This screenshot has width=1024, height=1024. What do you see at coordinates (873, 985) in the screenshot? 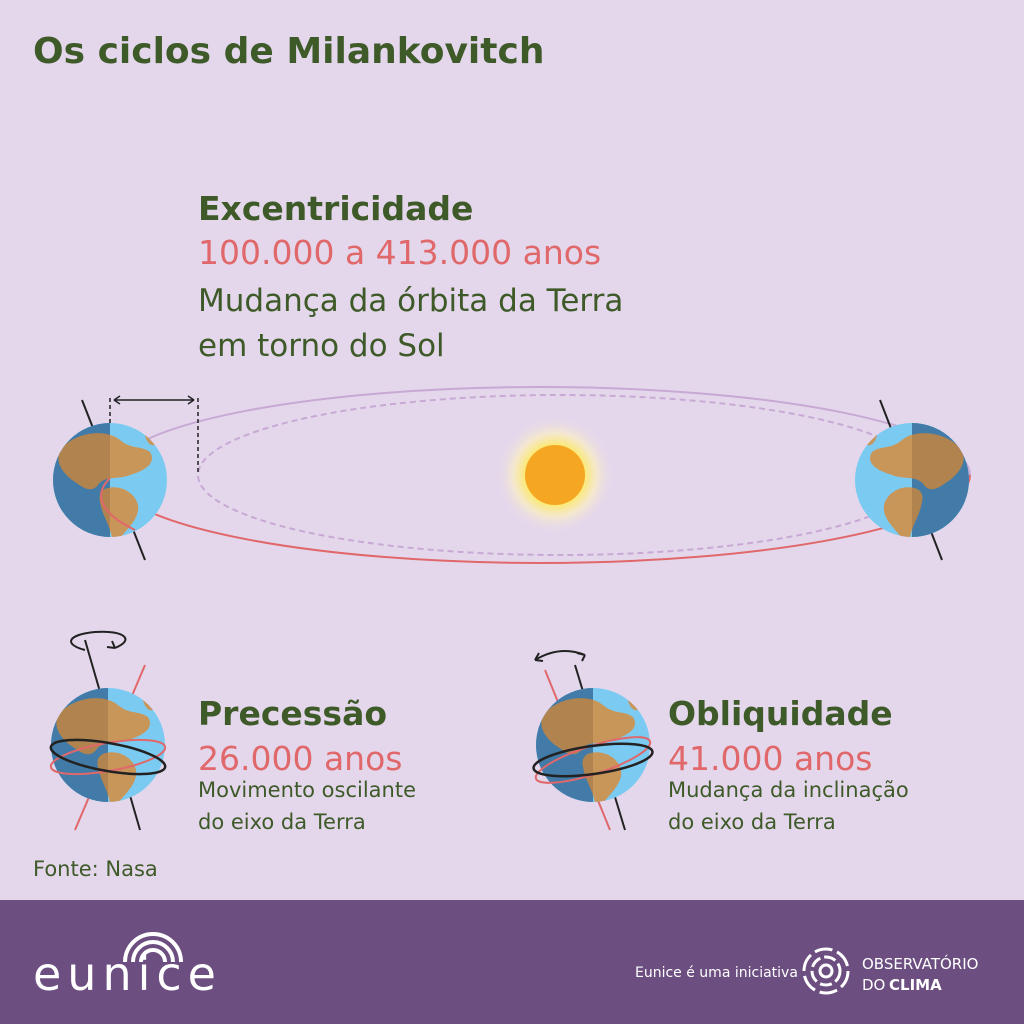
I see `partner-name: DO` at bounding box center [873, 985].